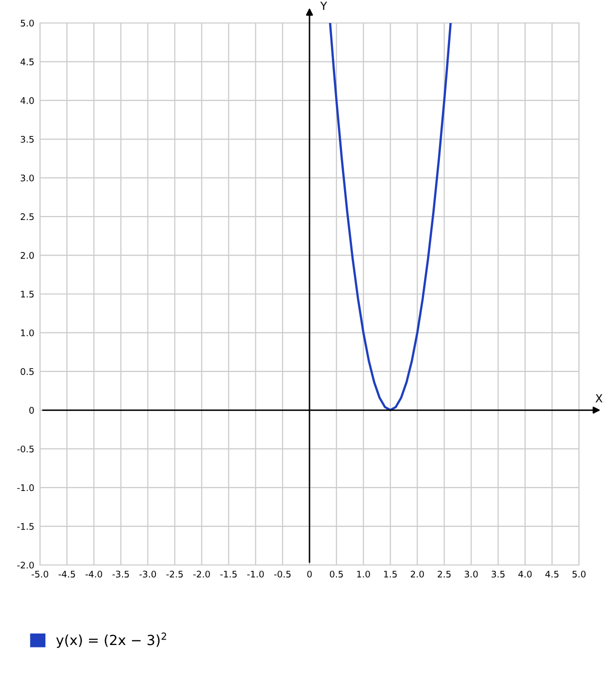 This screenshot has height=681, width=611. I want to click on x-tick-label: 2.0, so click(417, 574).